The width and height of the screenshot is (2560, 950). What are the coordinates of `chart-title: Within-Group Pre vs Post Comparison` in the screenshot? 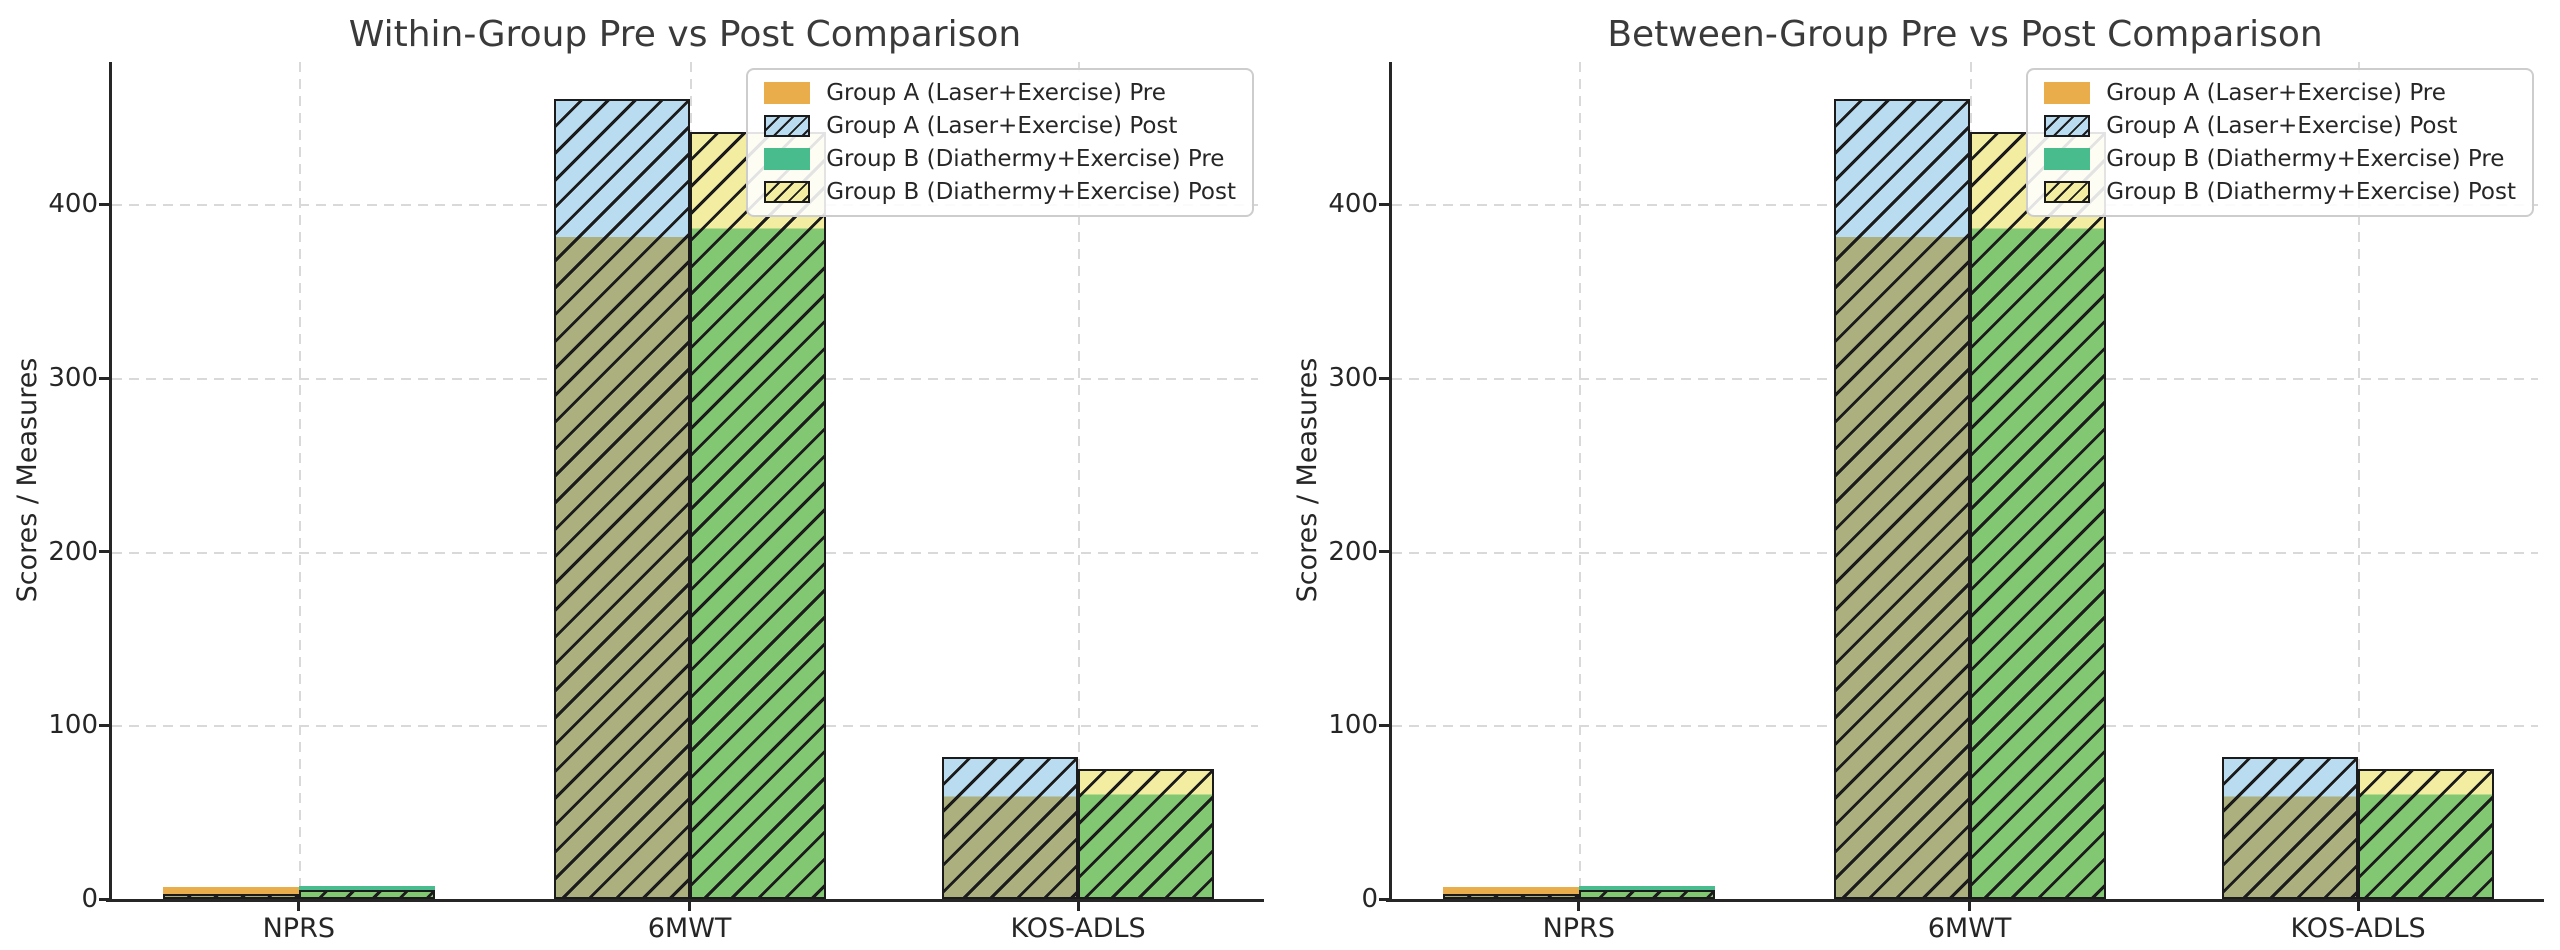 It's located at (685, 34).